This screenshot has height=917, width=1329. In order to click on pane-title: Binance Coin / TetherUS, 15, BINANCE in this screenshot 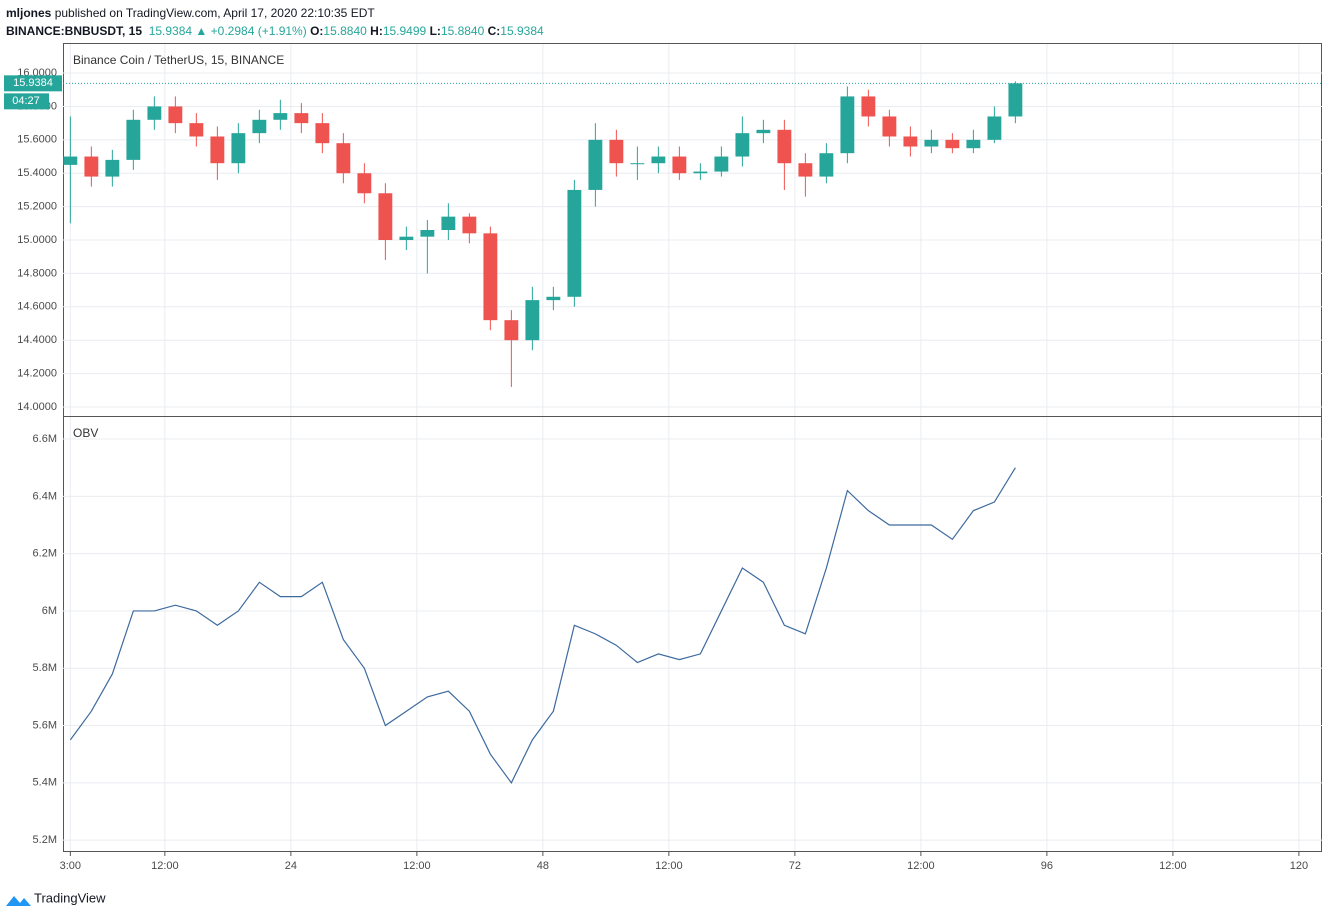, I will do `click(178, 60)`.